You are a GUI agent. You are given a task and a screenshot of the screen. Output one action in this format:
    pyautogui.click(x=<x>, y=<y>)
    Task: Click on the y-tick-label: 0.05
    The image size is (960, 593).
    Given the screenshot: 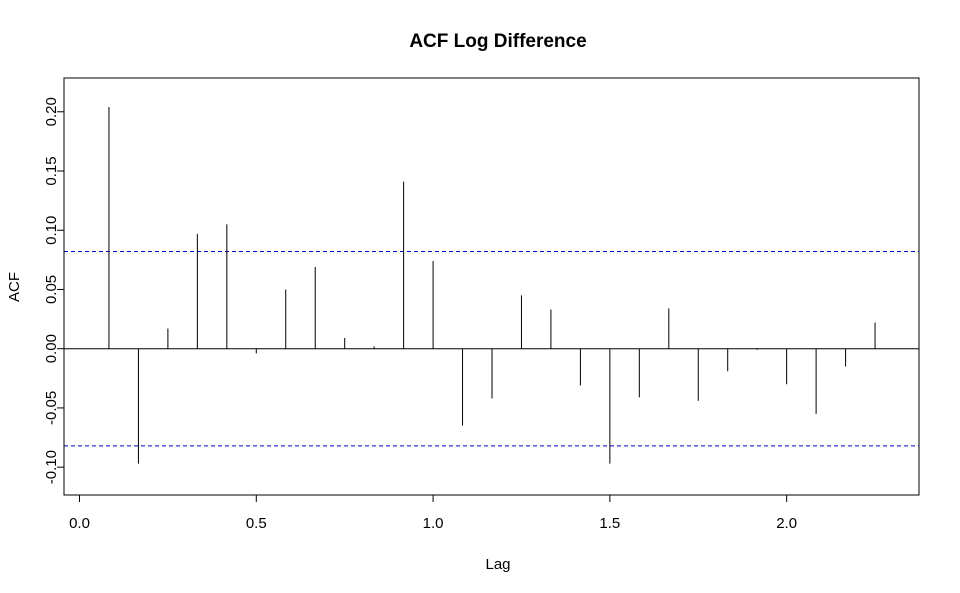 What is the action you would take?
    pyautogui.click(x=51, y=289)
    